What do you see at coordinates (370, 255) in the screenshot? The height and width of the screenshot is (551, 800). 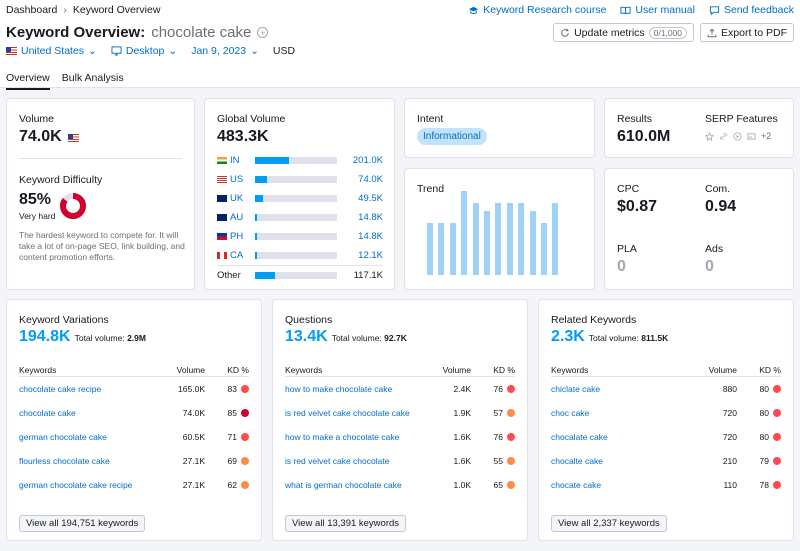 I see `country-volume: 12.1K` at bounding box center [370, 255].